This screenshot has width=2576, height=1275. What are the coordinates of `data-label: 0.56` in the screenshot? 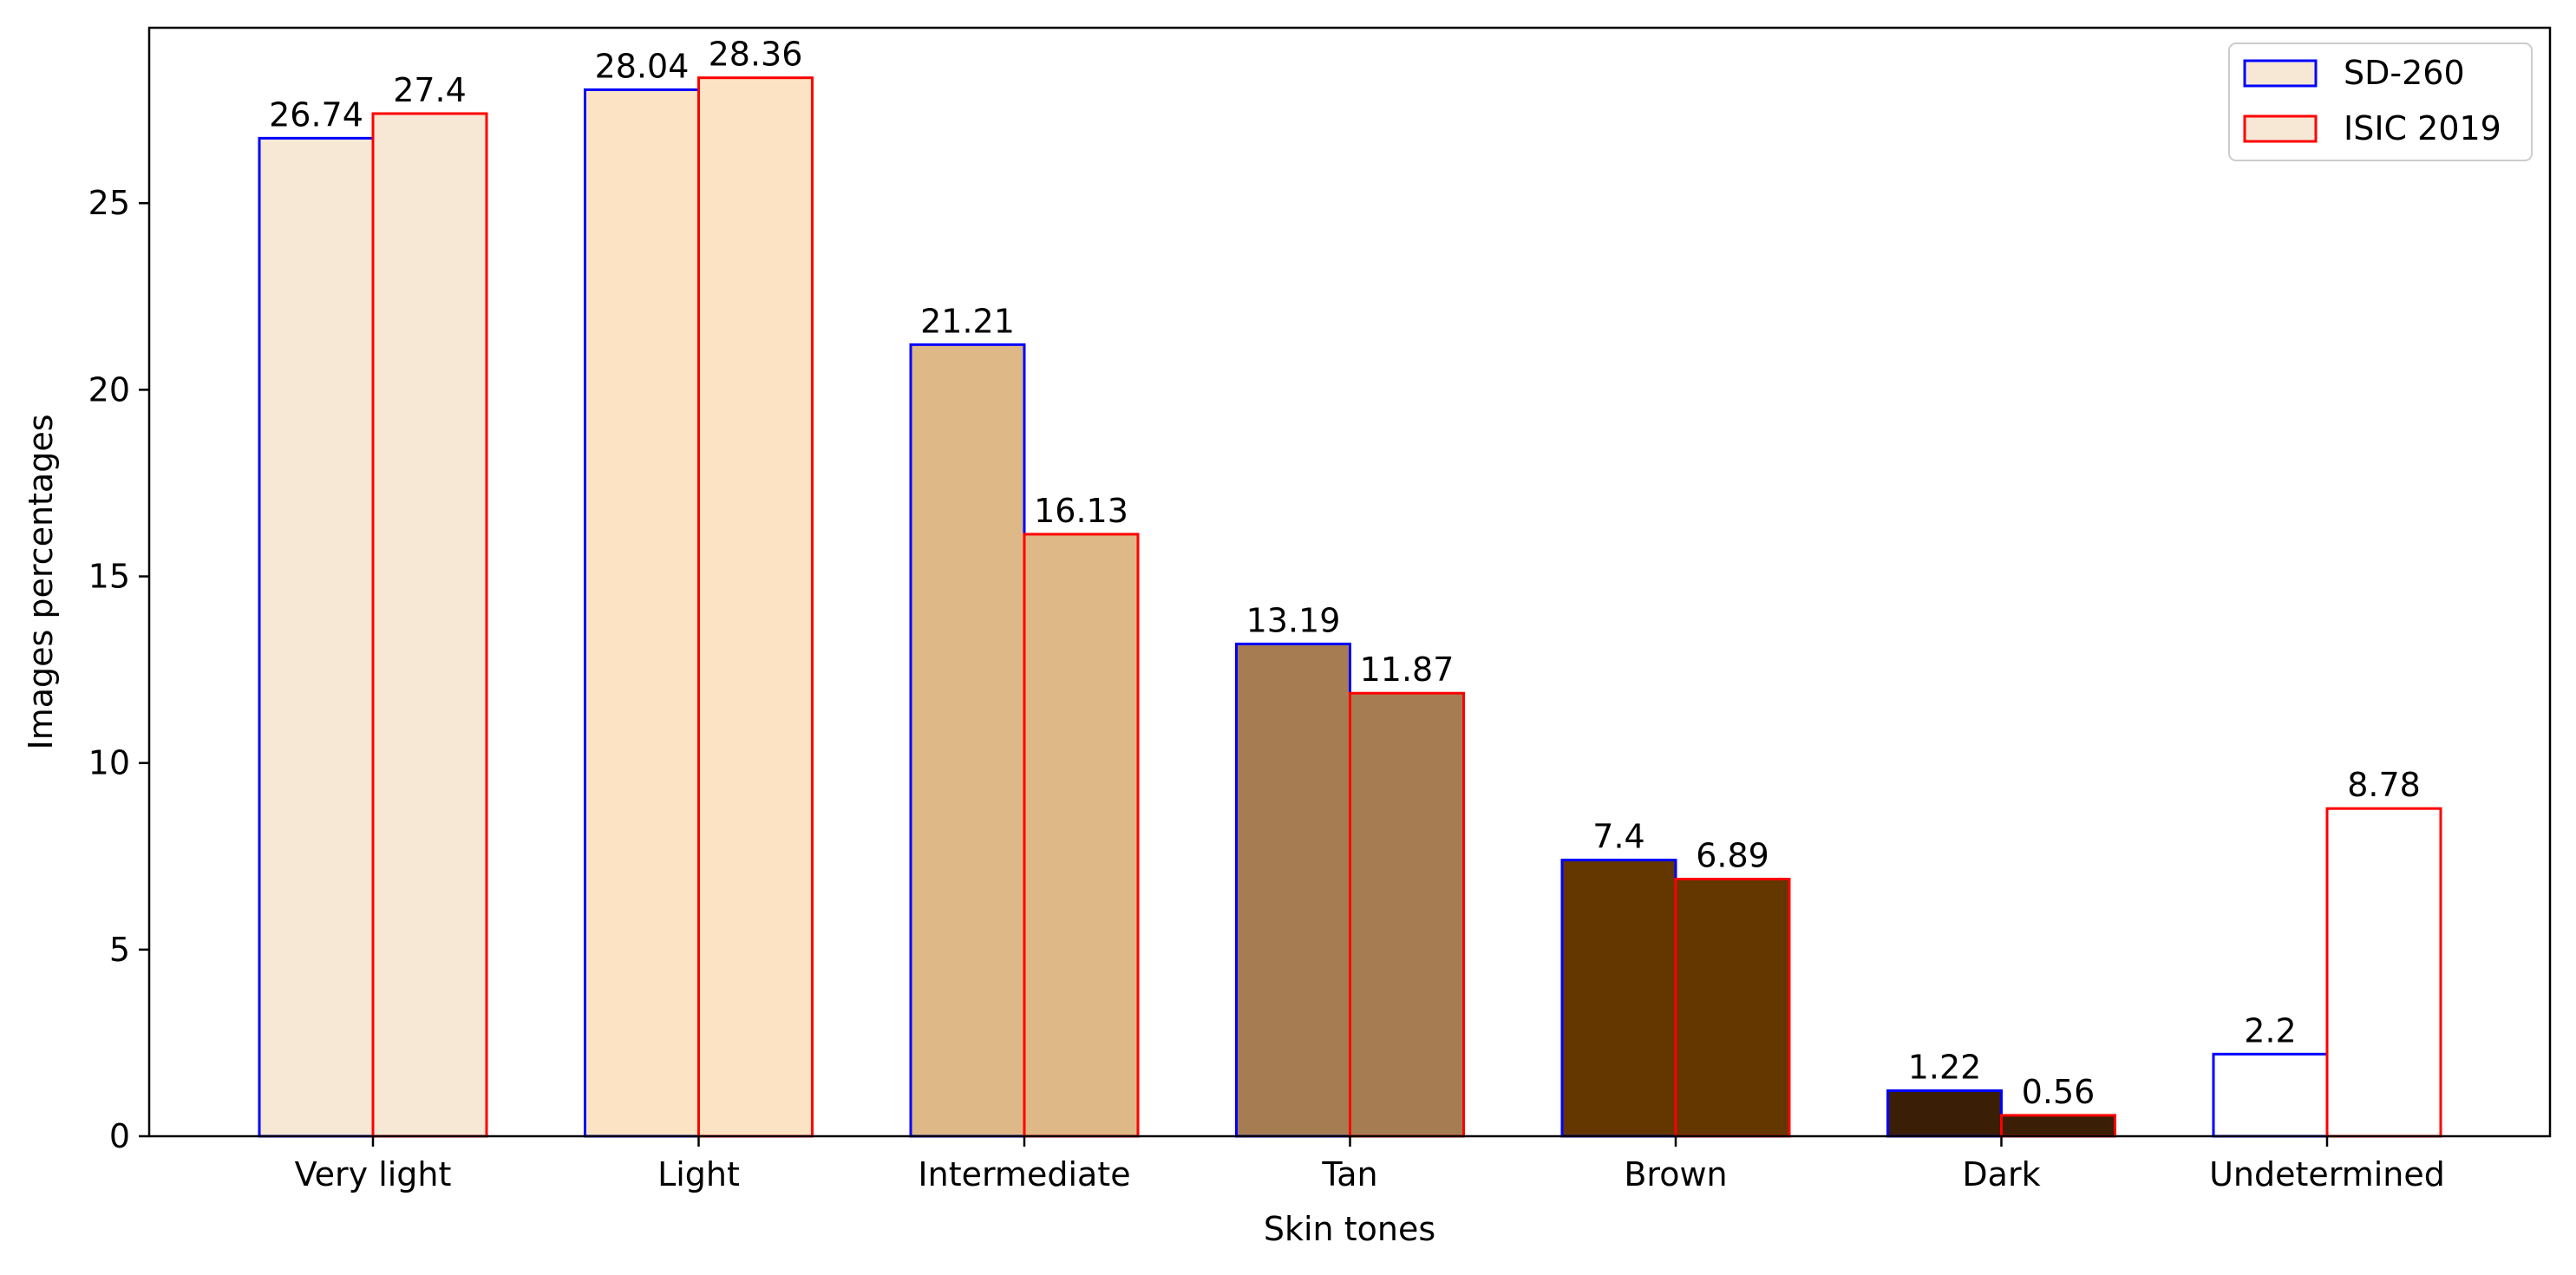 It's located at (2058, 1092).